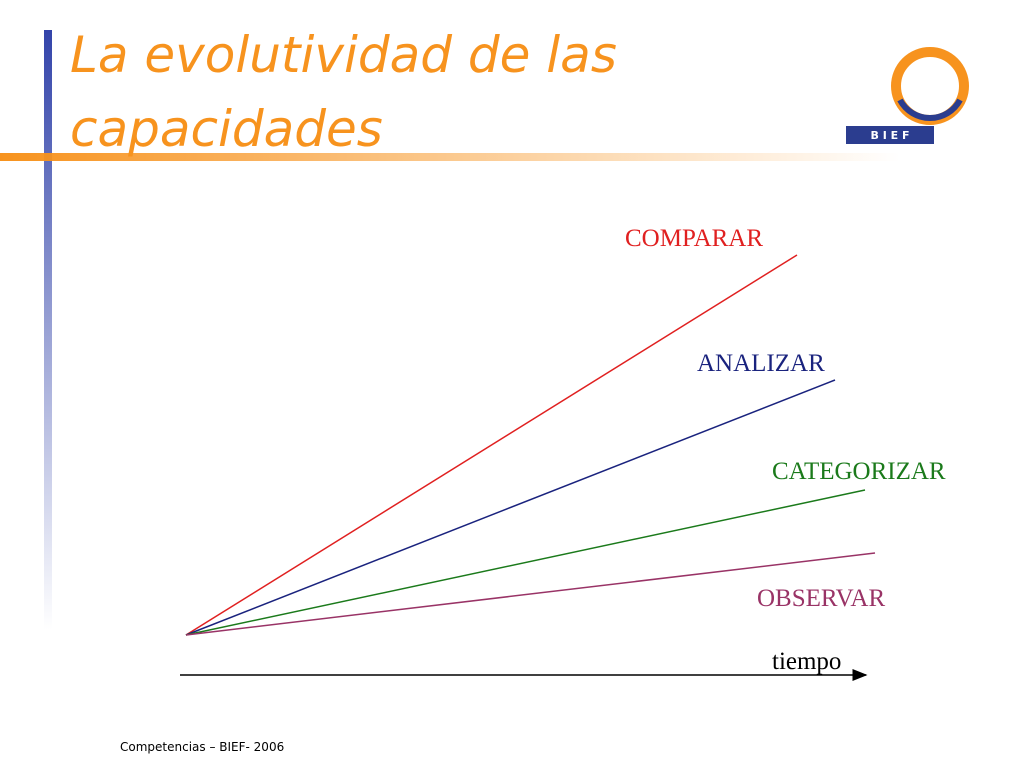 Image resolution: width=1024 pixels, height=768 pixels. I want to click on line-observar, so click(530, 594).